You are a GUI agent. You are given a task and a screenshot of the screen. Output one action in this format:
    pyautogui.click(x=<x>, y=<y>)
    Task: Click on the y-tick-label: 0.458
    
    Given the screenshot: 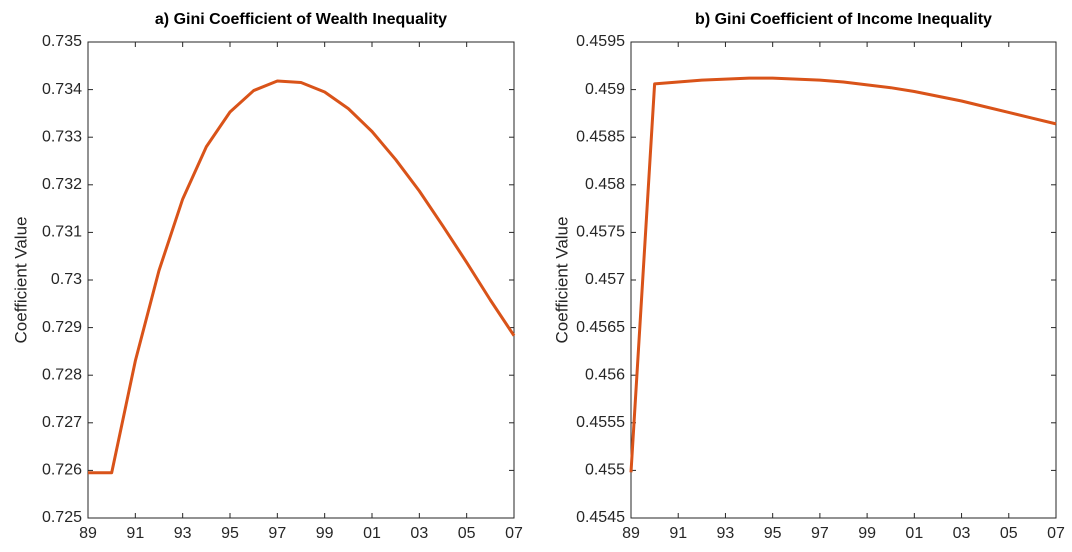 What is the action you would take?
    pyautogui.click(x=605, y=184)
    